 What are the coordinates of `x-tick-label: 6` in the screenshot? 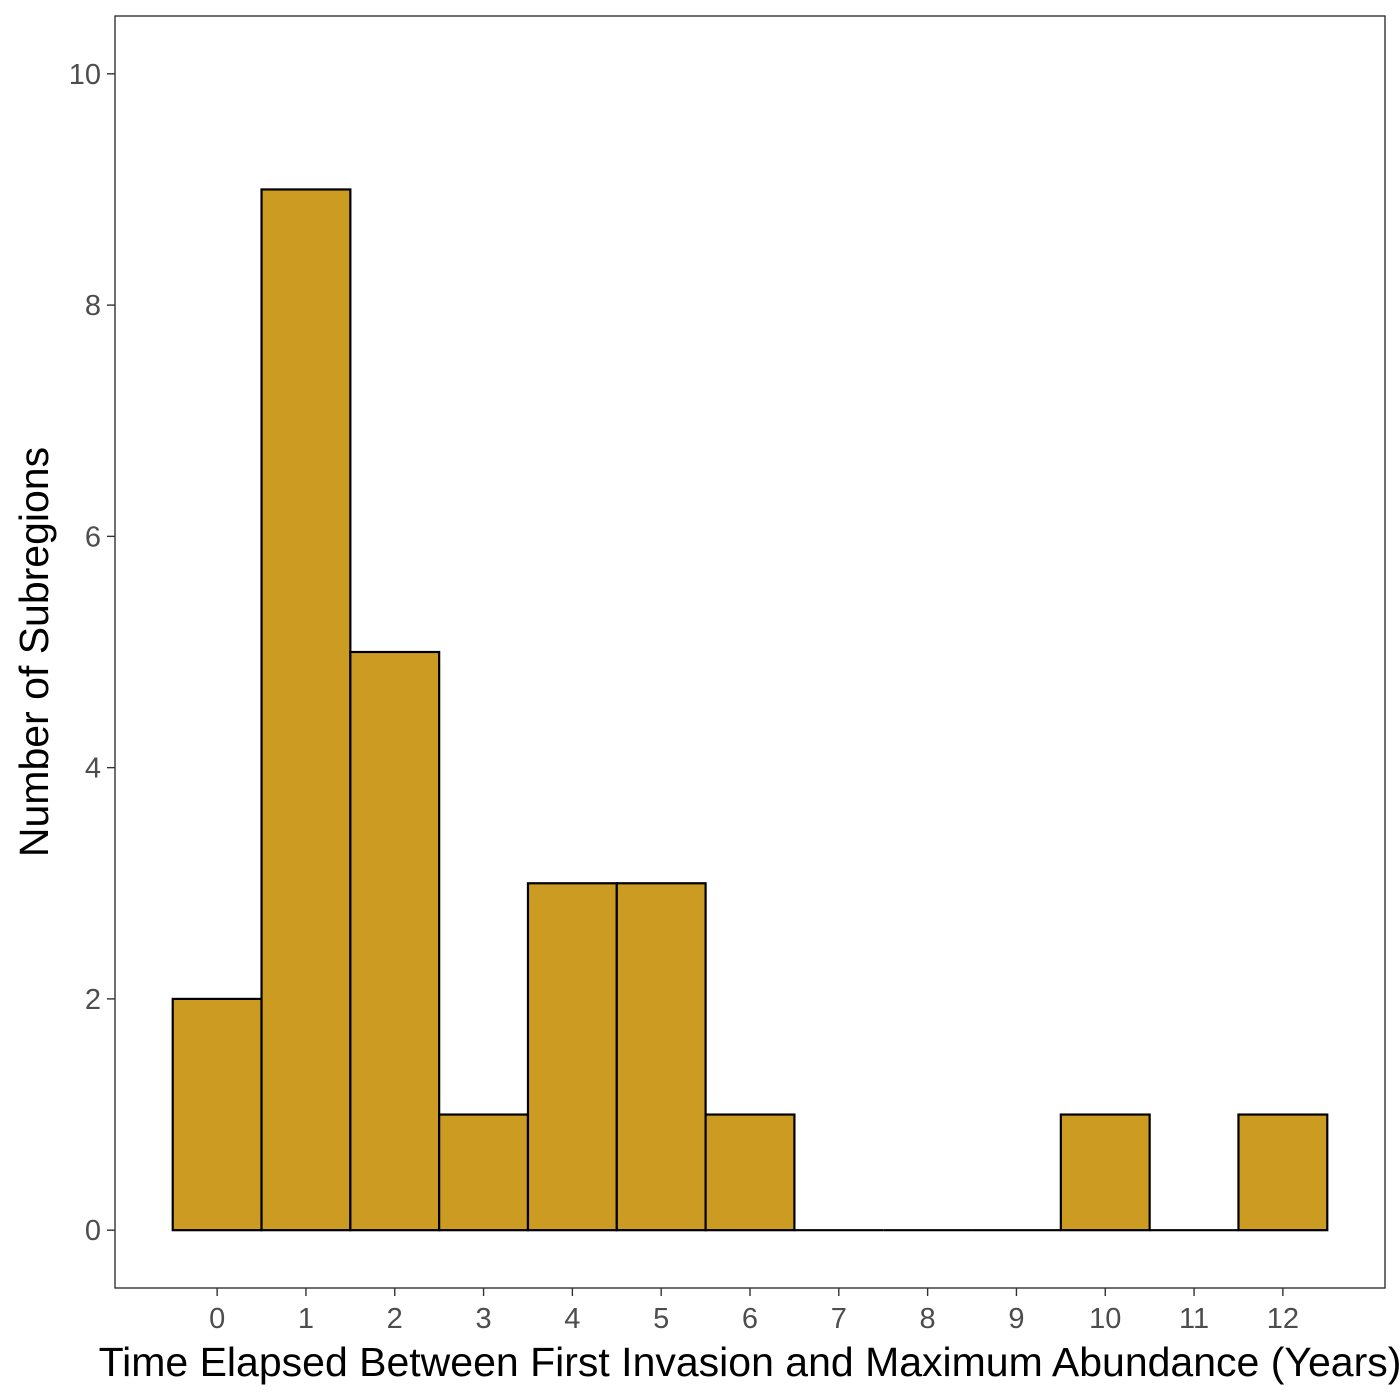 It's located at (750, 1319).